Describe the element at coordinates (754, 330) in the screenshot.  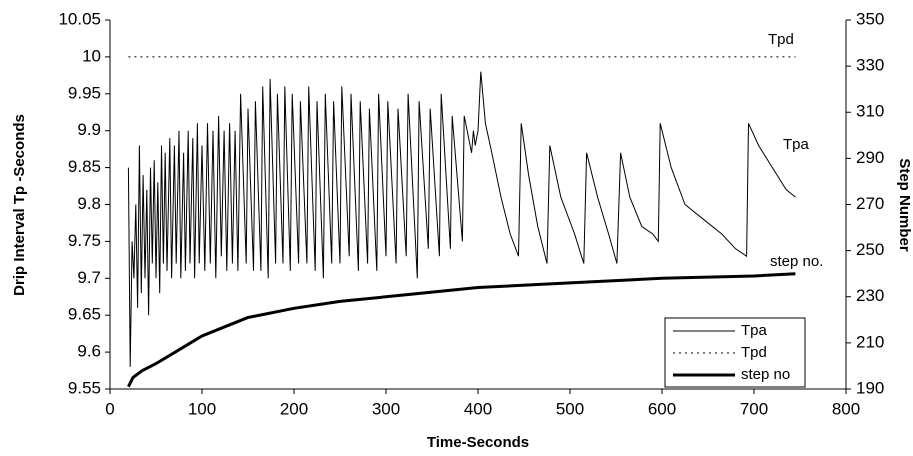
I see `legend-label: Tpa` at that location.